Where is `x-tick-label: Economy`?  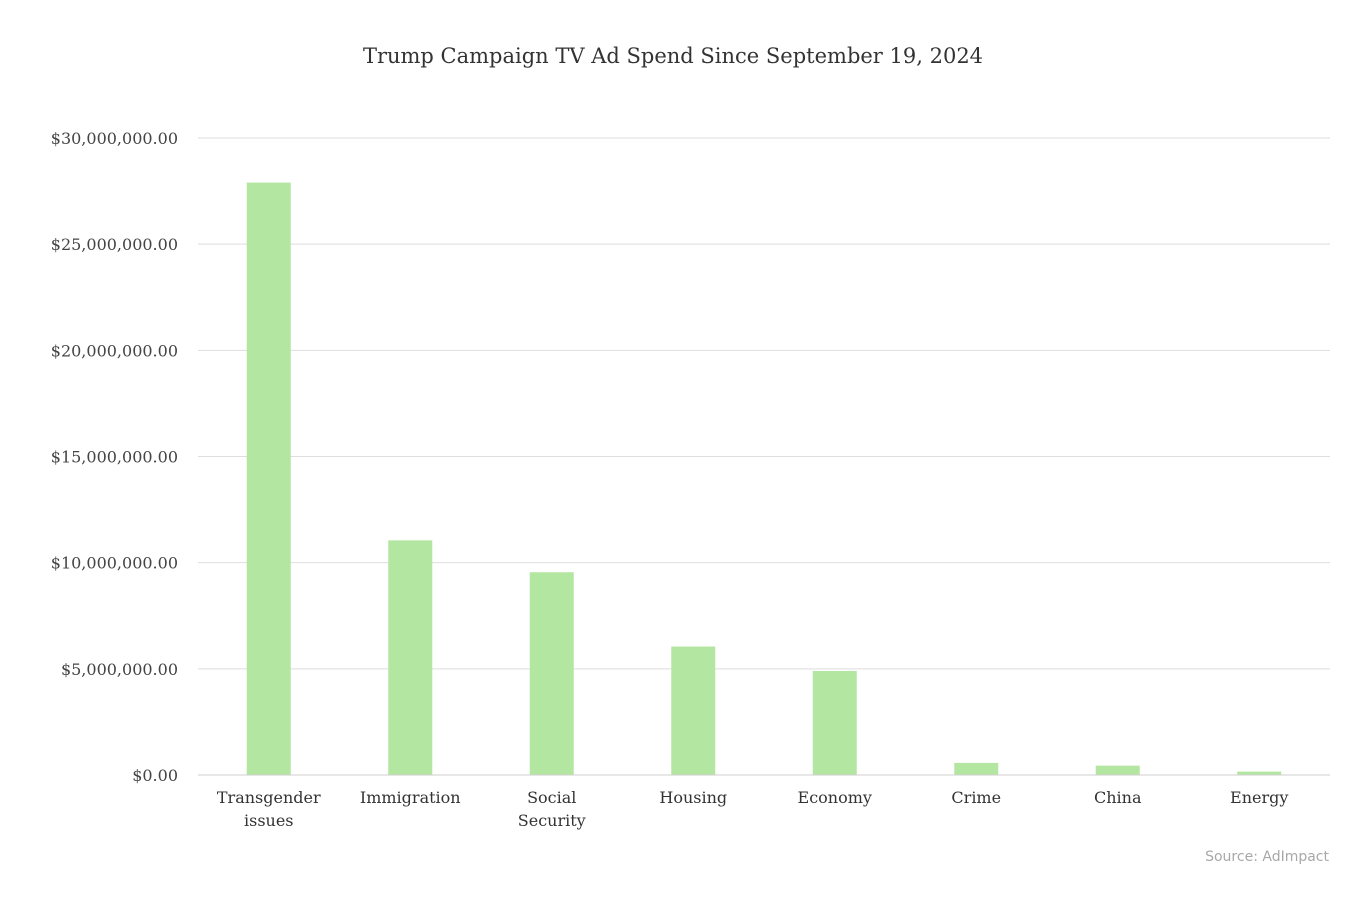 x-tick-label: Economy is located at coordinates (835, 797).